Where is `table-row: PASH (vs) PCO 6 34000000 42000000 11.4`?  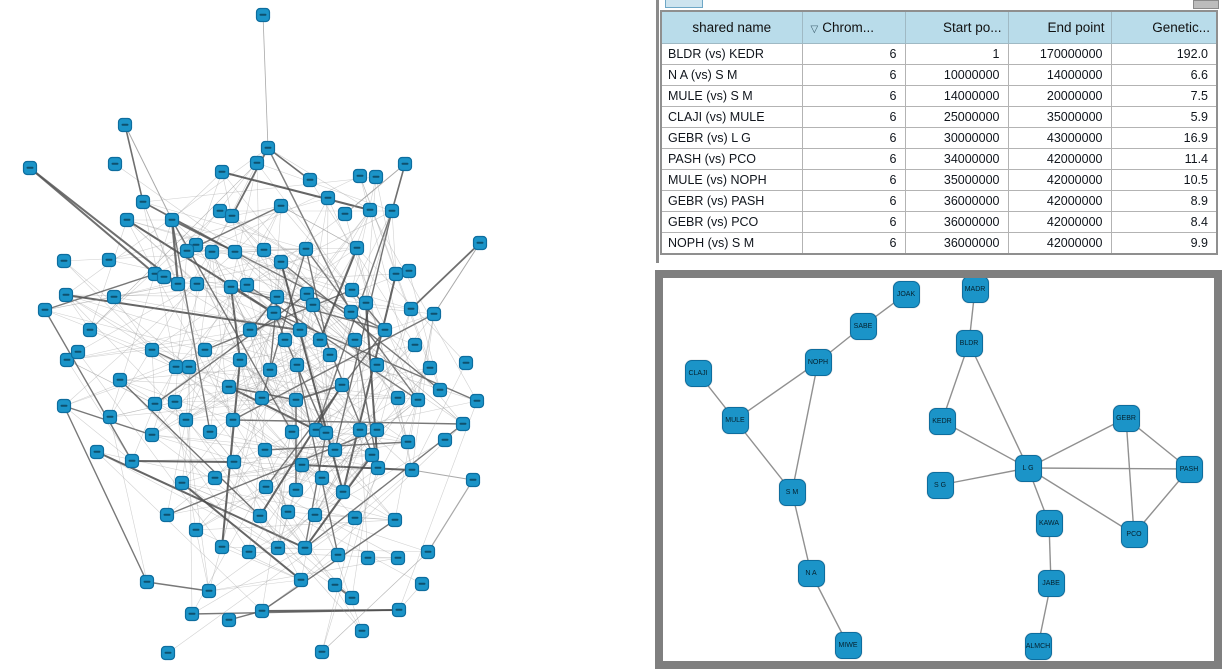
table-row: PASH (vs) PCO 6 34000000 42000000 11.4 is located at coordinates (939, 159).